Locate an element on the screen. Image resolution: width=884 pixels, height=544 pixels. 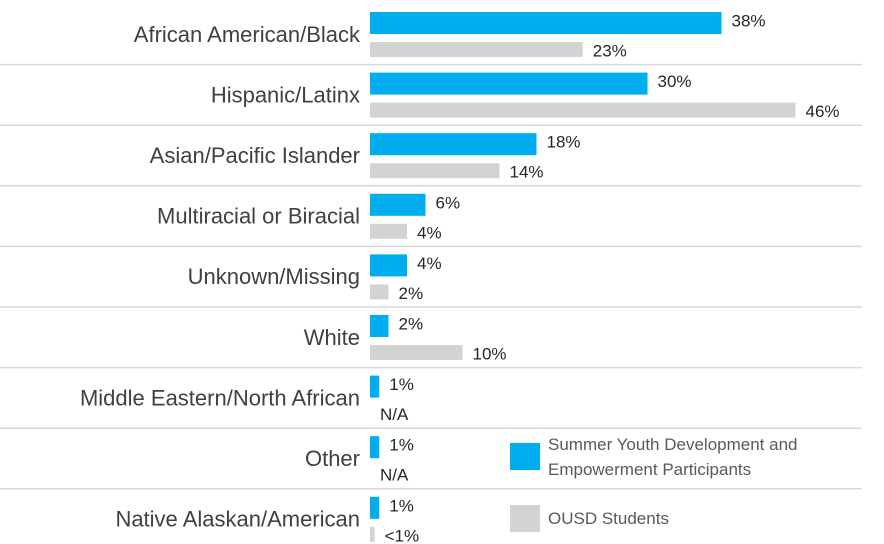
value-label: 23% is located at coordinates (610, 50).